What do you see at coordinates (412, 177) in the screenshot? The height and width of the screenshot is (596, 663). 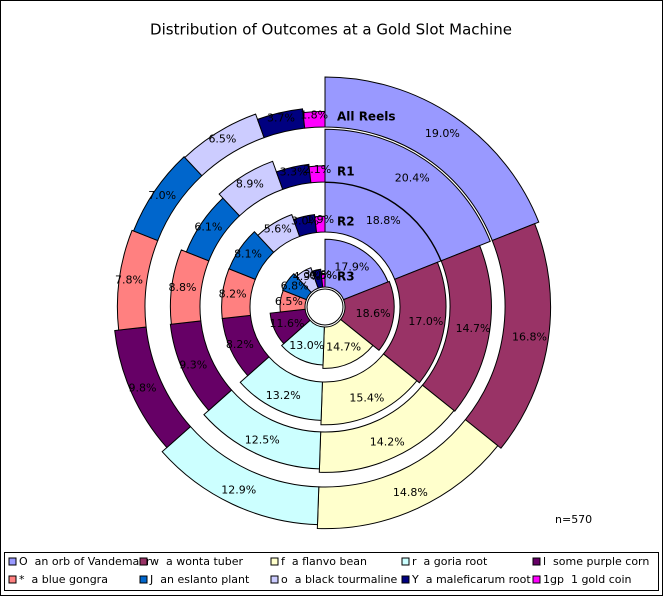 I see `value-label: 20.4%` at bounding box center [412, 177].